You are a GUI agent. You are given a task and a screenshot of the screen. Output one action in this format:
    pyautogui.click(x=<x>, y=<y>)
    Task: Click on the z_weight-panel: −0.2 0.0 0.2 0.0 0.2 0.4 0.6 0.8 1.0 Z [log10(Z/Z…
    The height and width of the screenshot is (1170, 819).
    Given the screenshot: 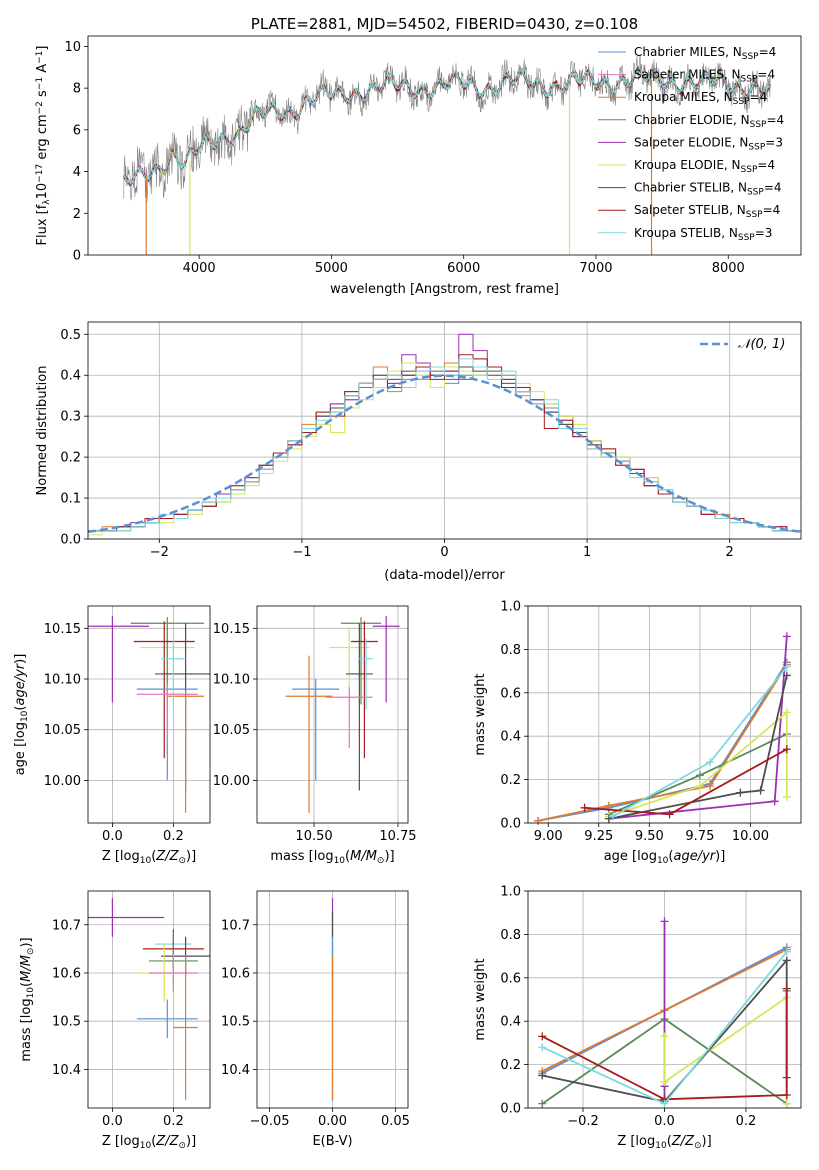 What is the action you would take?
    pyautogui.click(x=637, y=1018)
    